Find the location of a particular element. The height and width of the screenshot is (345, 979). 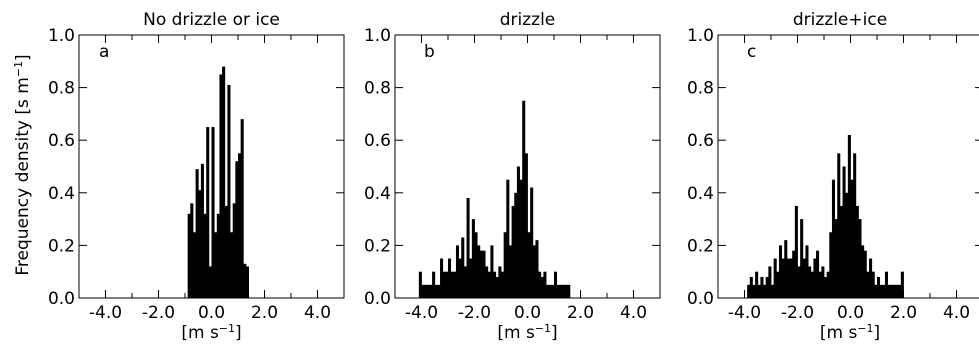

panel-b-y-tick-label: 1.0 is located at coordinates (377, 36).